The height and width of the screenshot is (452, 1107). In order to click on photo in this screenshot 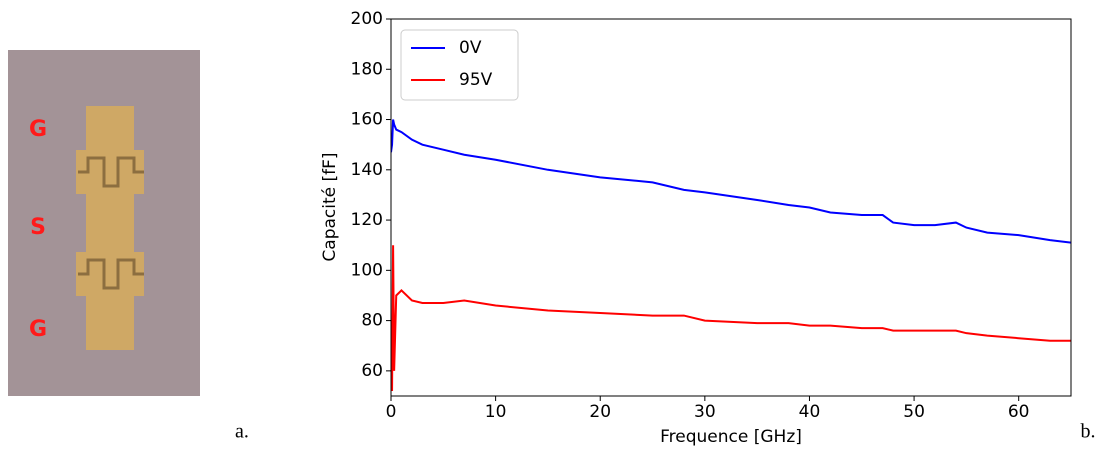, I will do `click(104, 223)`.